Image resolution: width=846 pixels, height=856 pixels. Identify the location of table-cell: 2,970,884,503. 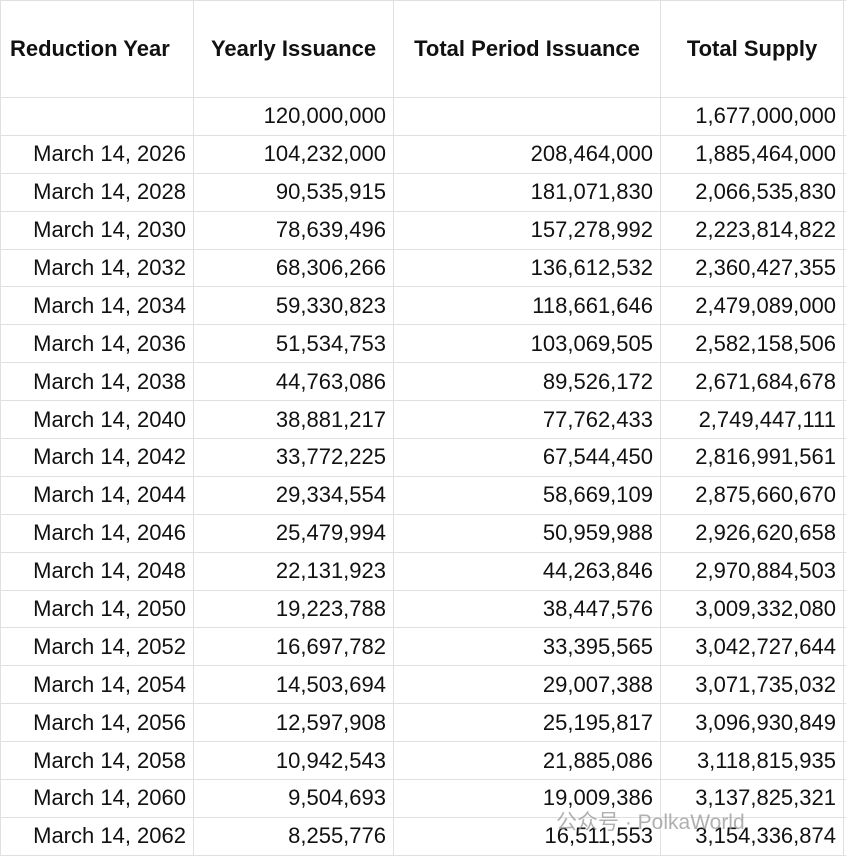
(752, 571).